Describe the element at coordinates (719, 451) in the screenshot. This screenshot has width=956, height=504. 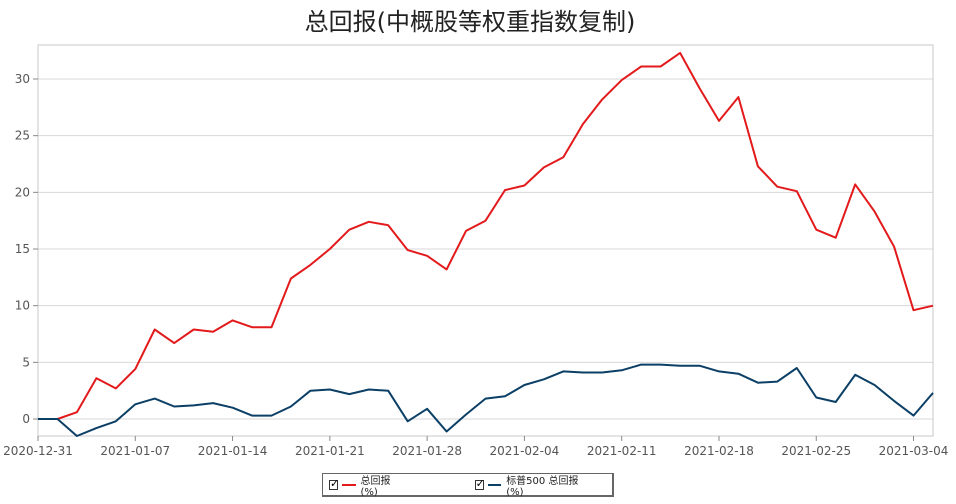
I see `x-tick-label: 2021-02-18` at that location.